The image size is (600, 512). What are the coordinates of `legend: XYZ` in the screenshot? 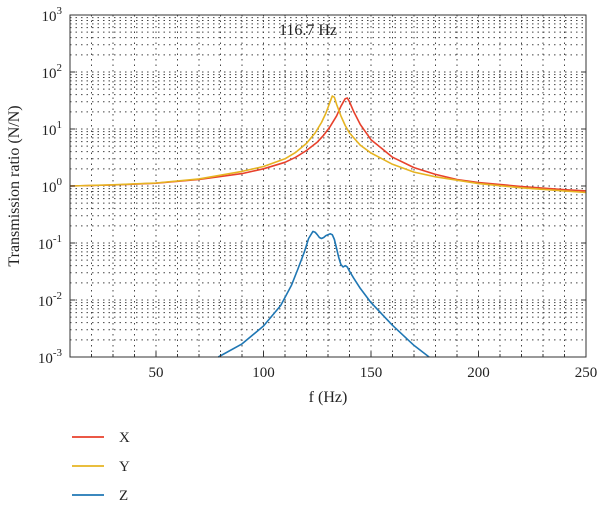 It's located at (101, 467).